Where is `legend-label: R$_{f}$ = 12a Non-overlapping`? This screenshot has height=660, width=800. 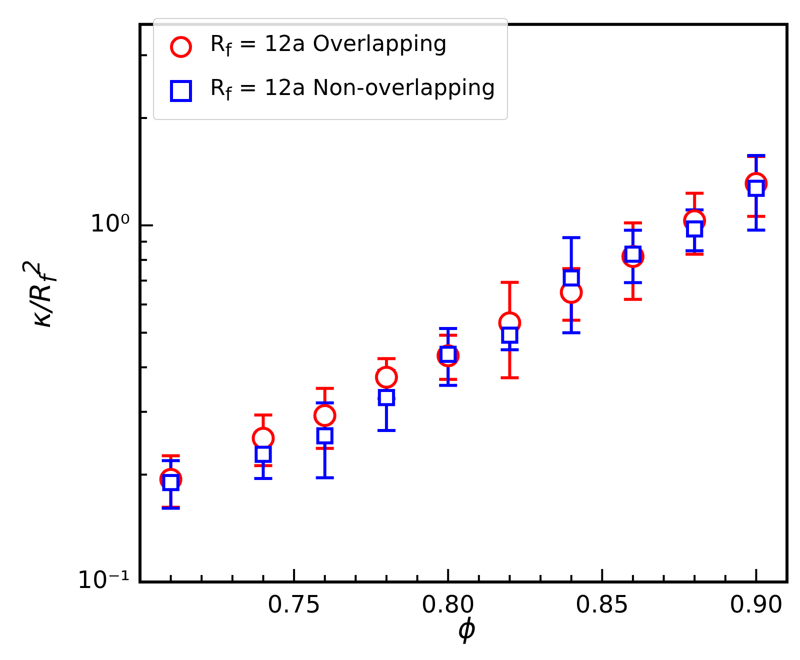 legend-label: R$_{f}$ = 12a Non-overlapping is located at coordinates (353, 91).